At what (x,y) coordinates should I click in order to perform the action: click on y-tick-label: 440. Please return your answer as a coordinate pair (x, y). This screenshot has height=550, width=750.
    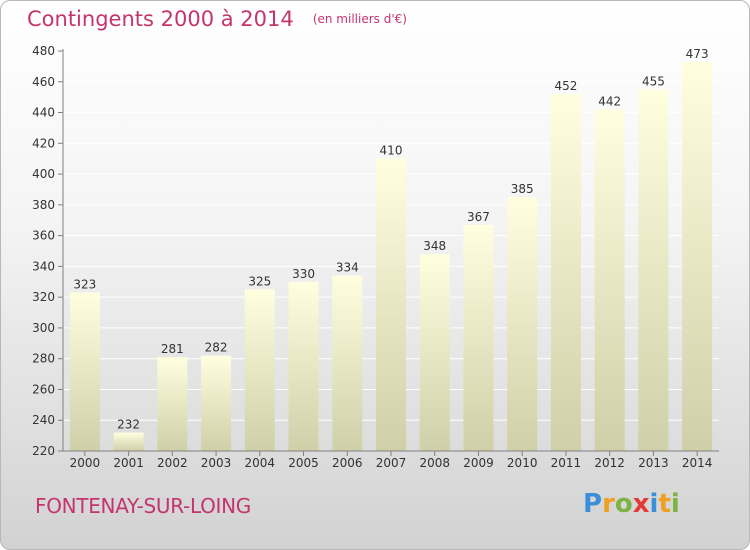
    Looking at the image, I should click on (43, 113).